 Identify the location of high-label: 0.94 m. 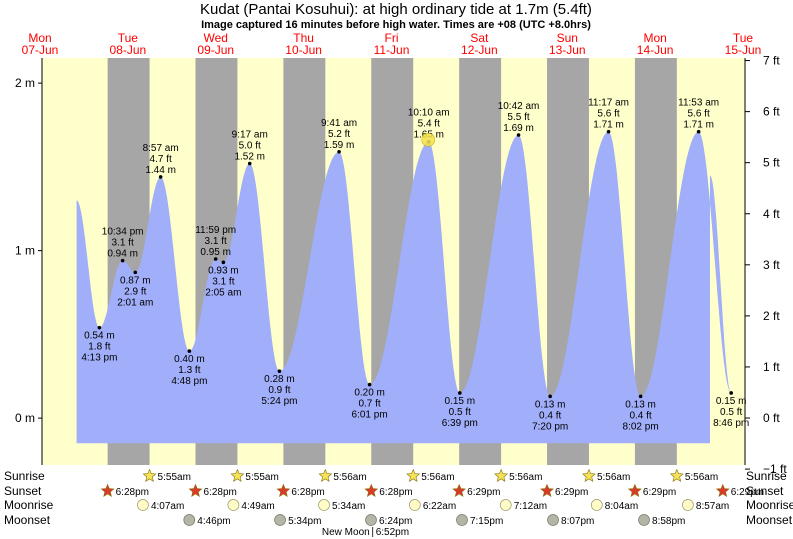
(122, 254).